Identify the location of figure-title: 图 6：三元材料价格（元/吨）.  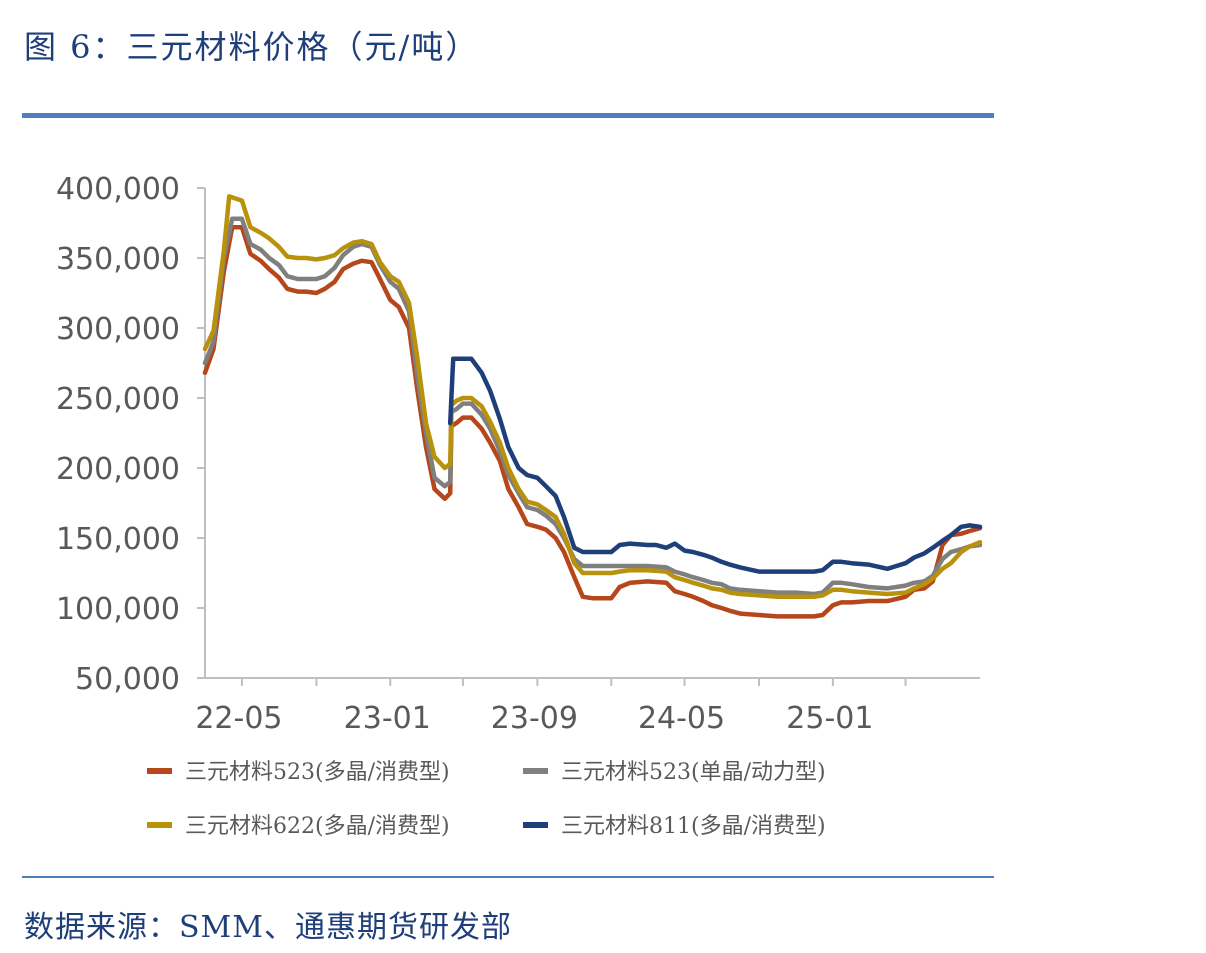
(252, 47).